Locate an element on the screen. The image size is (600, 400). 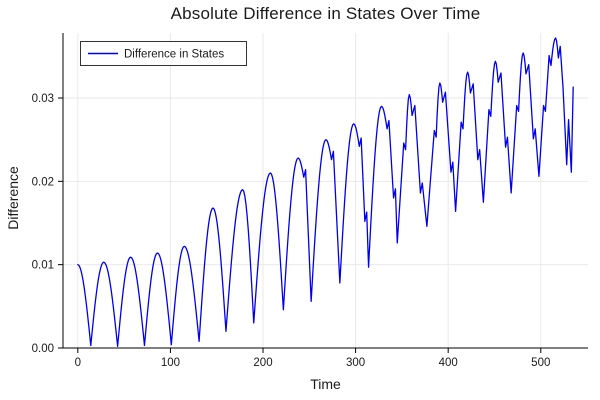
legend: Difference in States is located at coordinates (163, 53).